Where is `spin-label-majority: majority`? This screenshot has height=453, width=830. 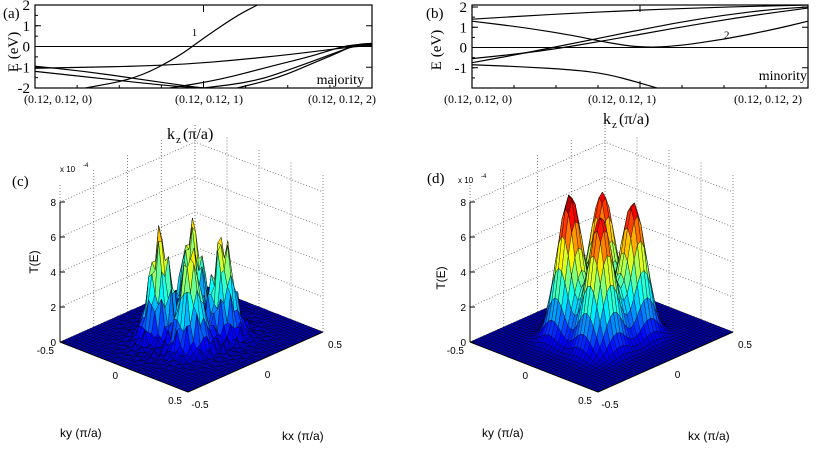 spin-label-majority: majority is located at coordinates (340, 80).